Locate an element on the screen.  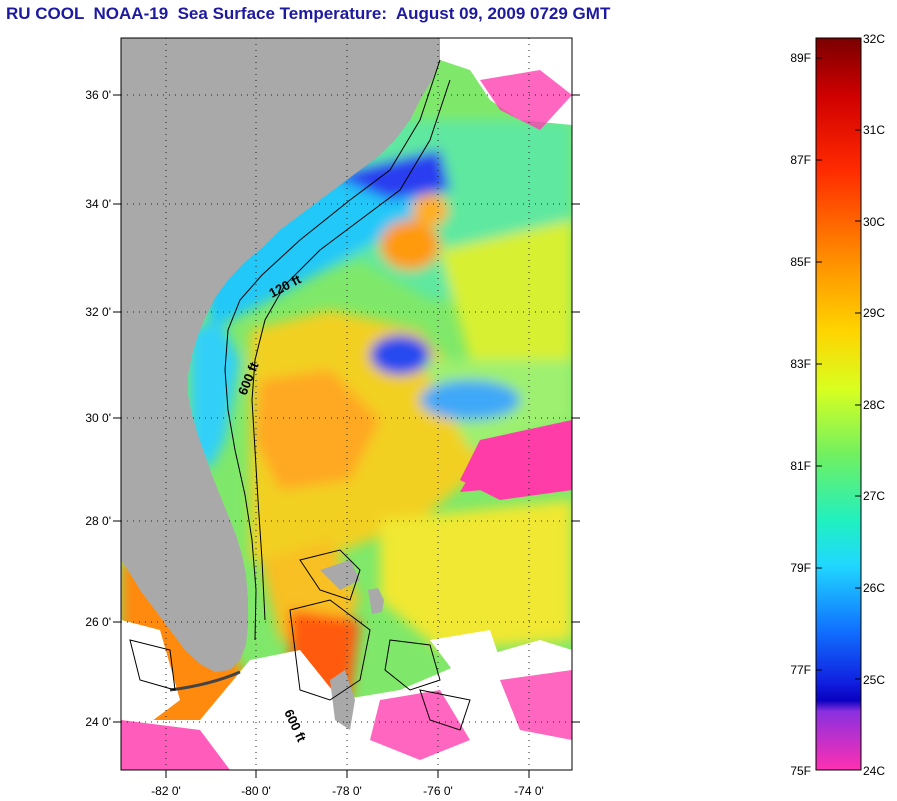
colorbar-label-c: 31C is located at coordinates (874, 130).